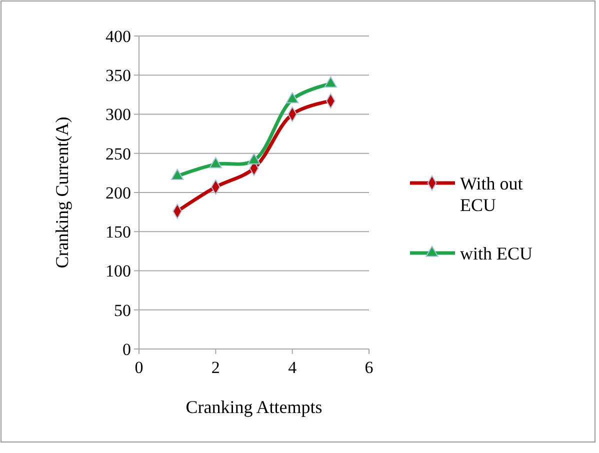  Describe the element at coordinates (139, 367) in the screenshot. I see `x-tick-label: 0` at that location.